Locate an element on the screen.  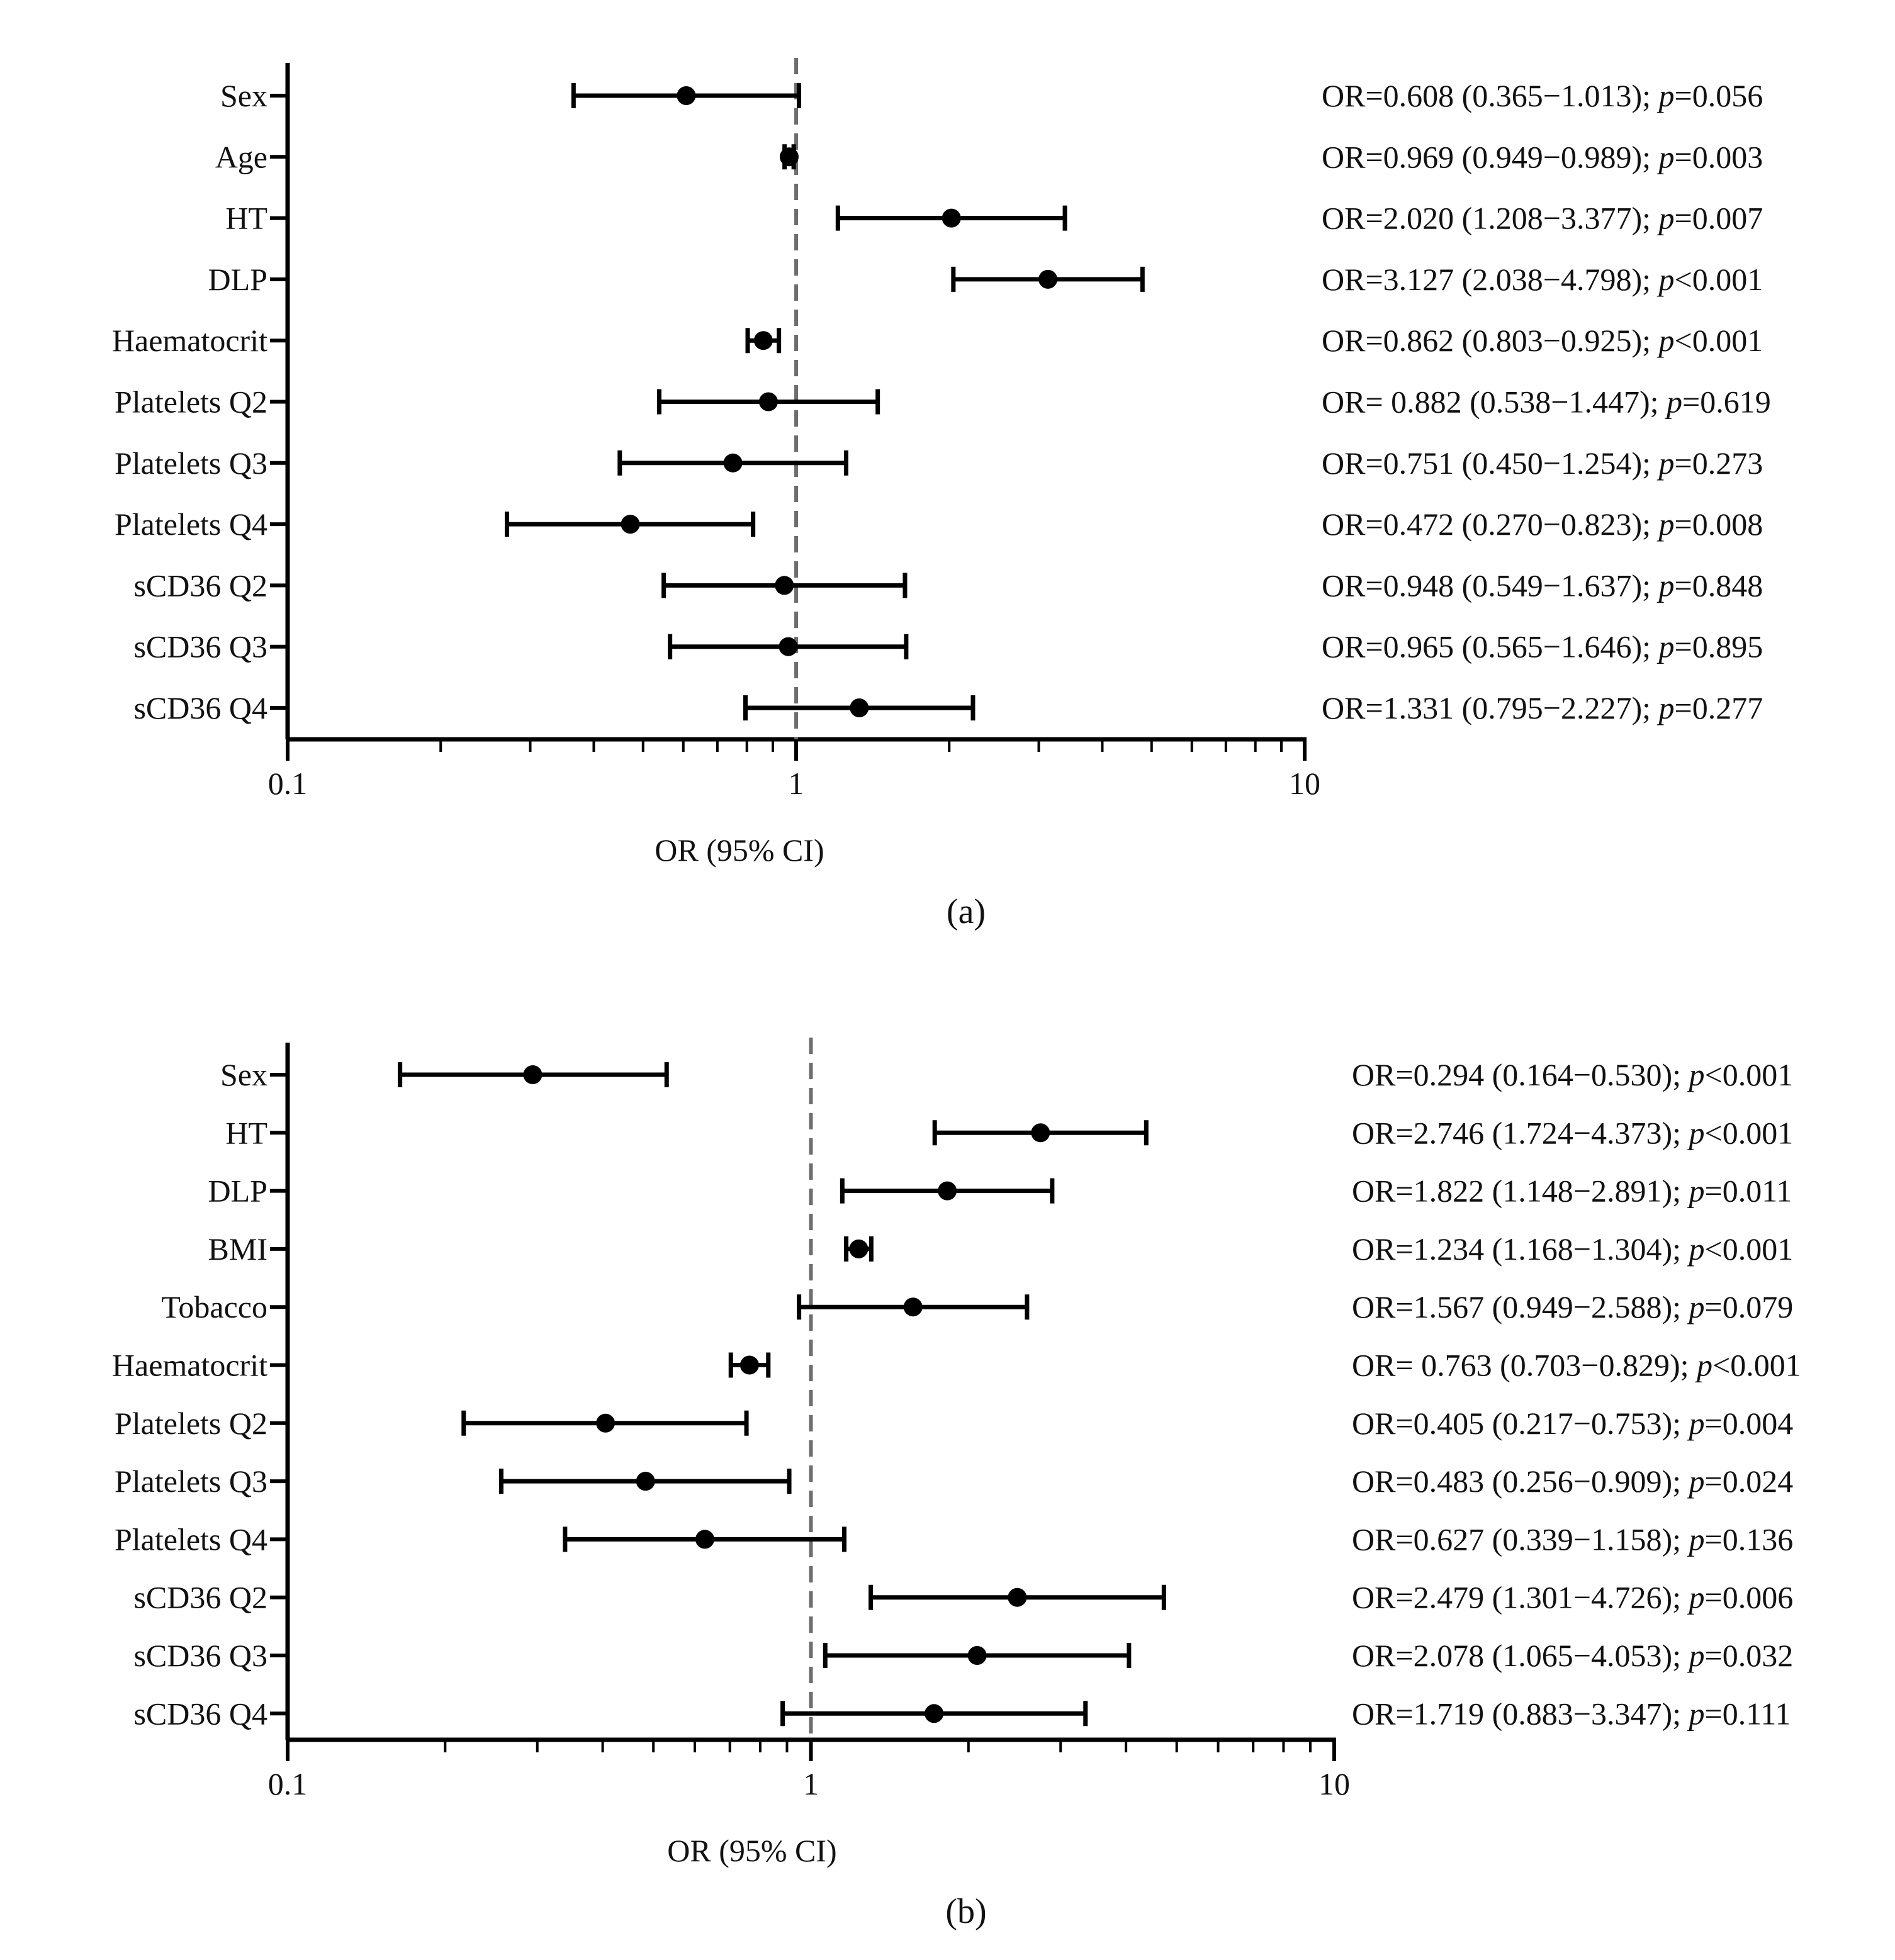
or-annotation: OR=0.948 (0.549−1.637); p=0.848 is located at coordinates (1542, 585).